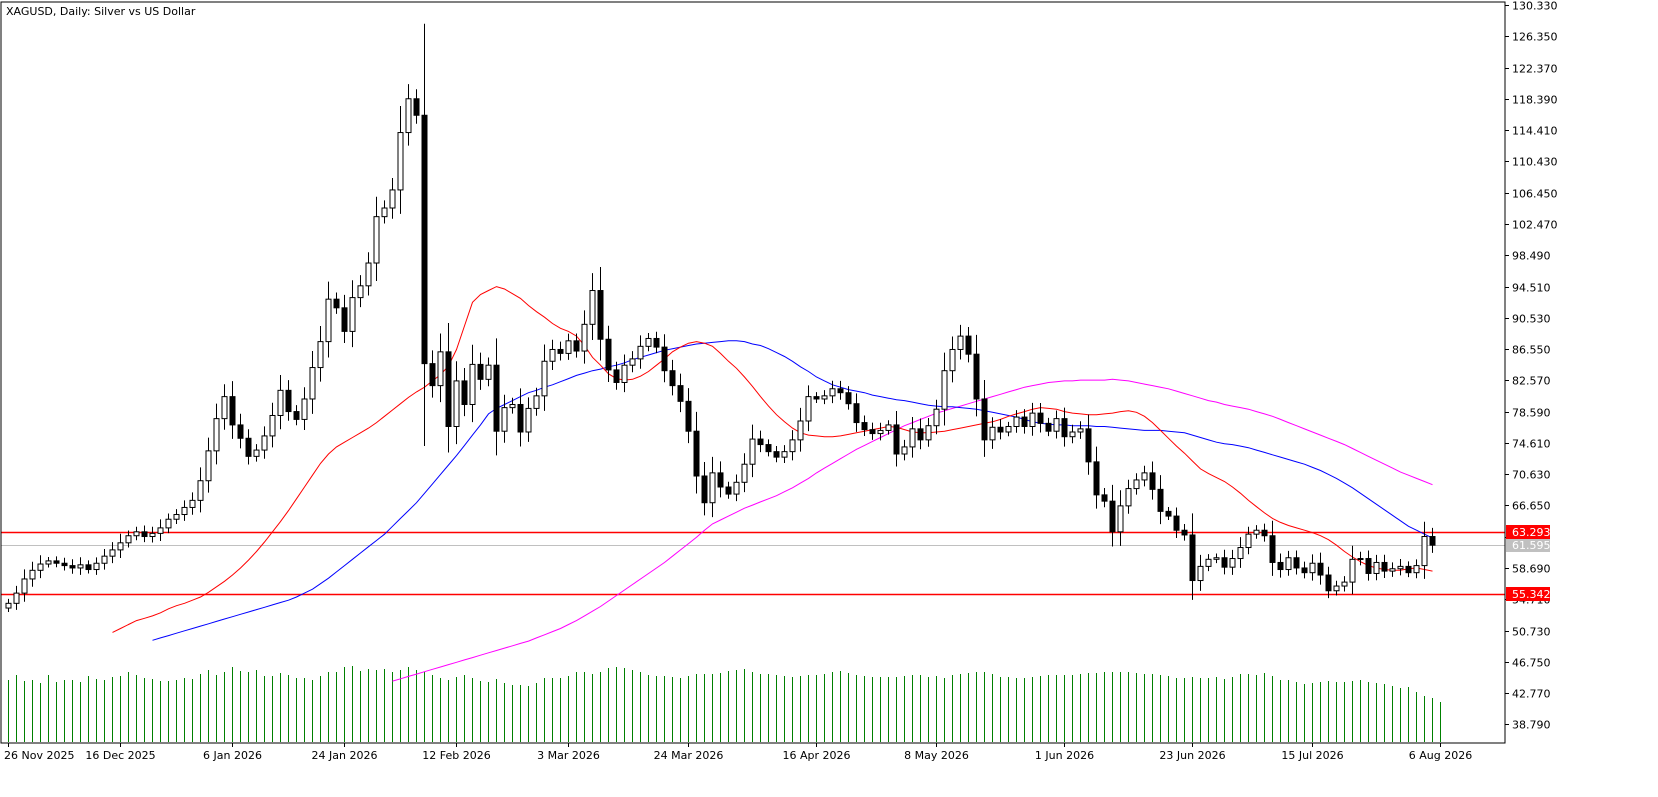  I want to click on current-price-tag: 61.595, so click(1531, 545).